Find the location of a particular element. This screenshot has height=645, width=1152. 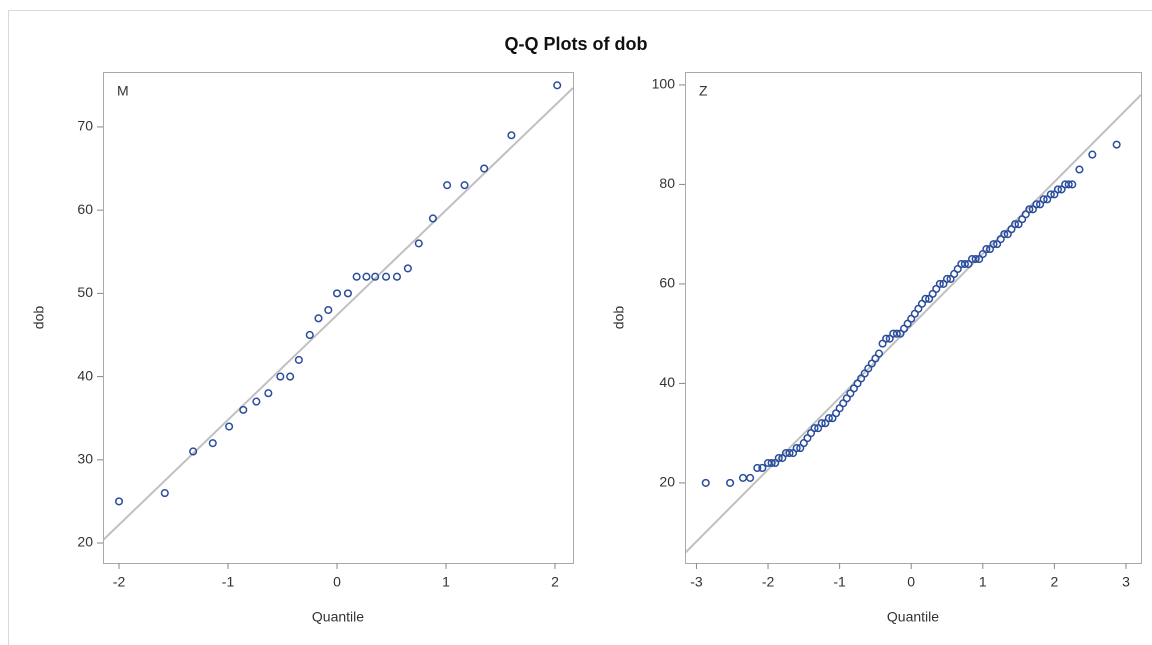

panel-label: M is located at coordinates (123, 91).